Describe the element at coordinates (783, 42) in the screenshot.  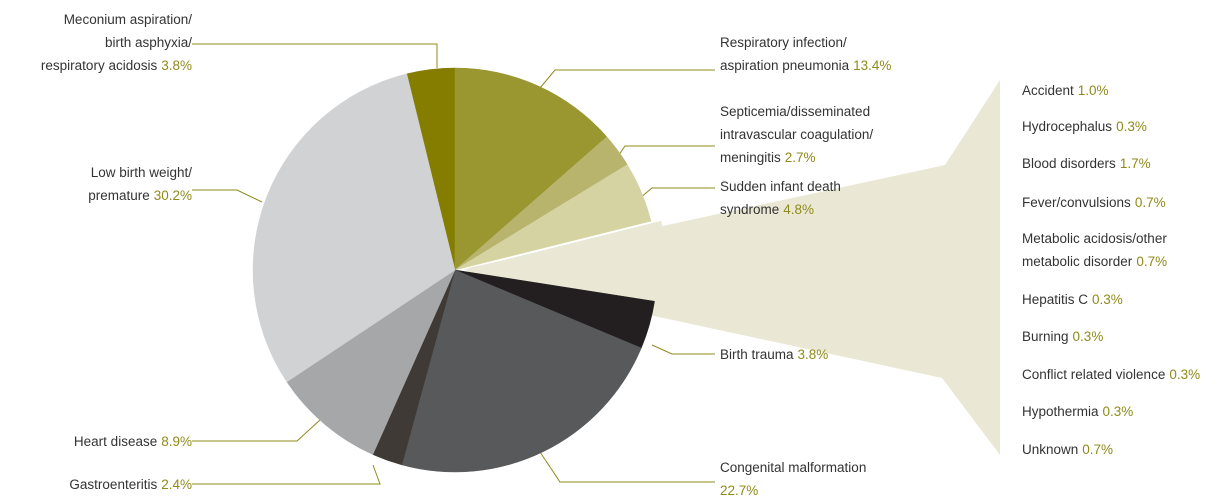
I see `label-line: Respiratory infection/` at that location.